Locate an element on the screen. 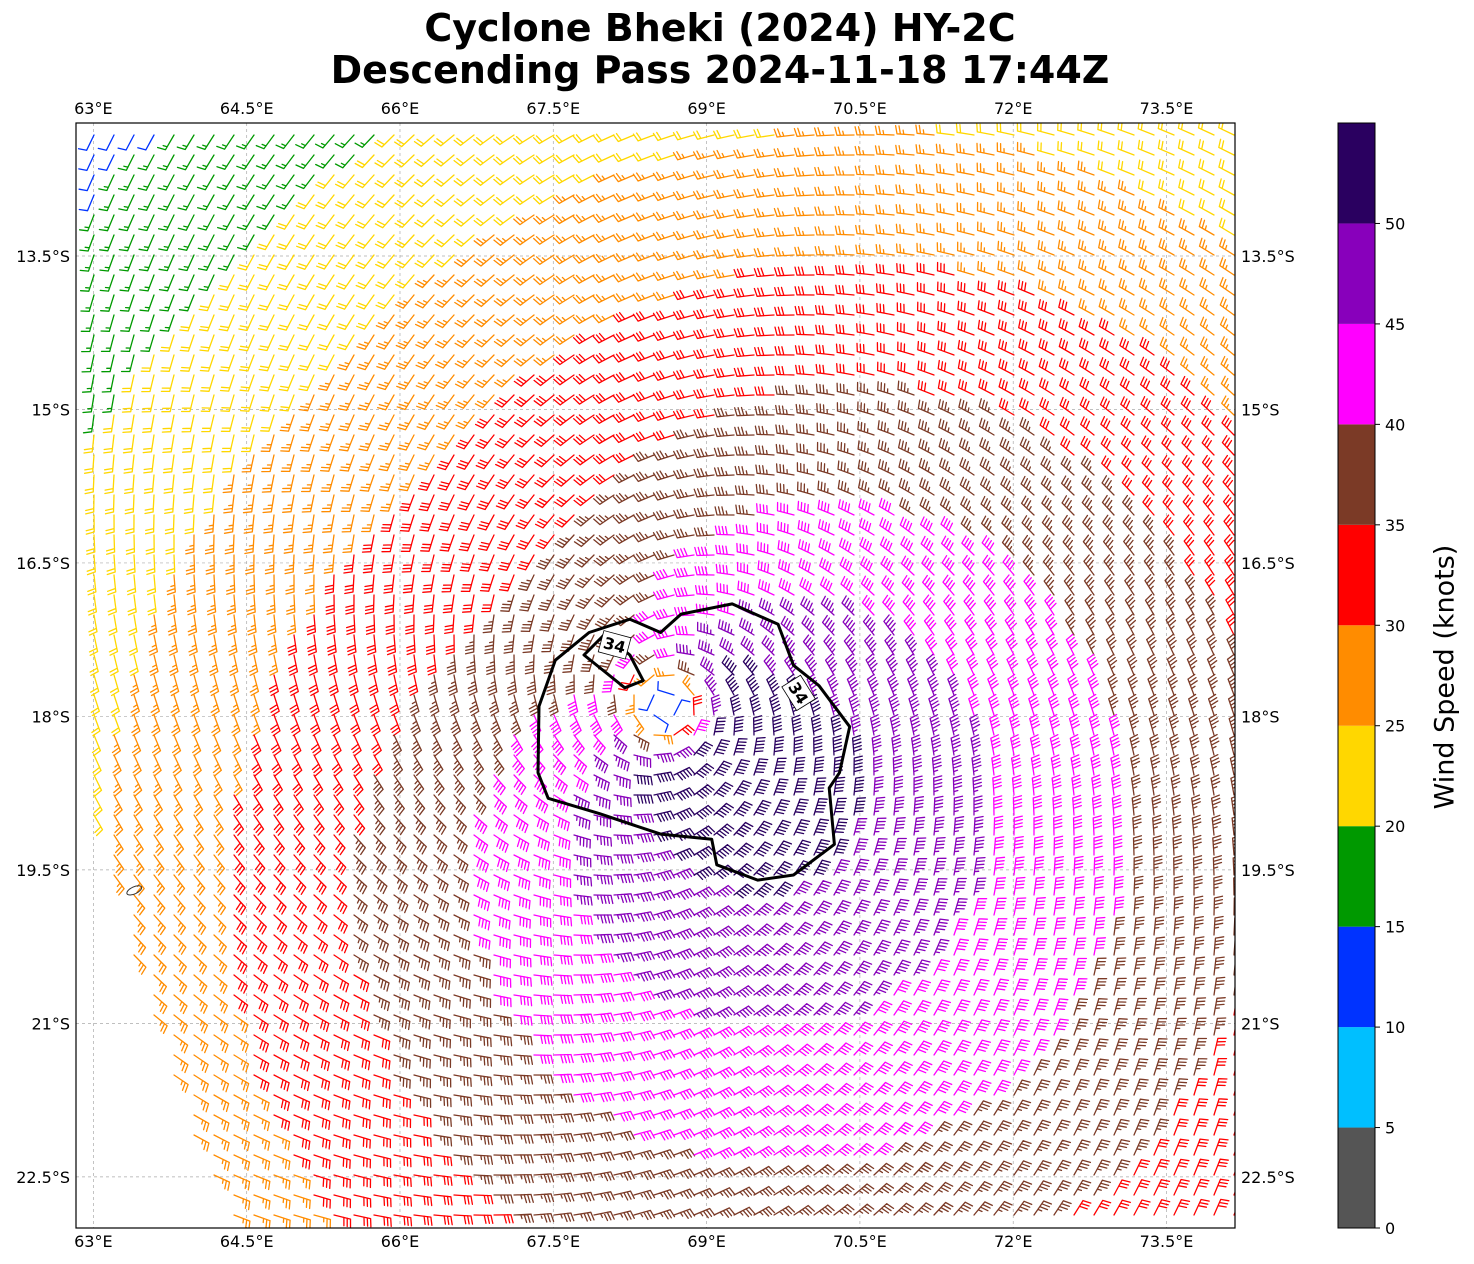 This screenshot has height=1264, width=1474. lon-tick-label: 63°E is located at coordinates (93, 108).